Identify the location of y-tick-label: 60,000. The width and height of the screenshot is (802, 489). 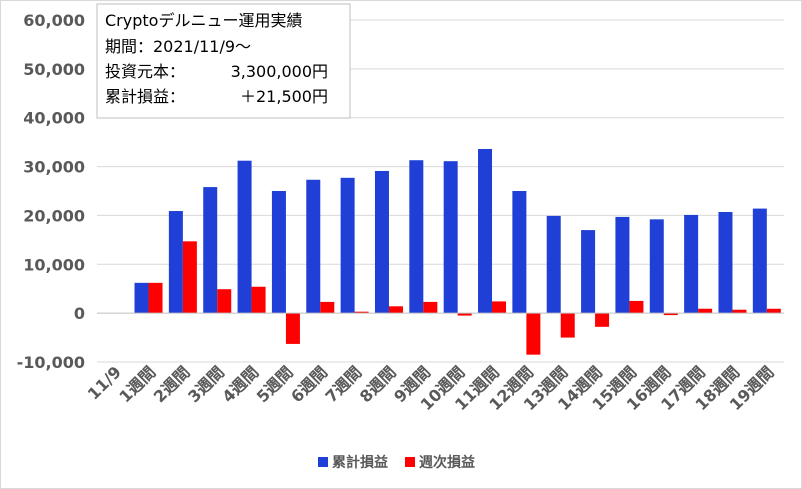
(54, 20).